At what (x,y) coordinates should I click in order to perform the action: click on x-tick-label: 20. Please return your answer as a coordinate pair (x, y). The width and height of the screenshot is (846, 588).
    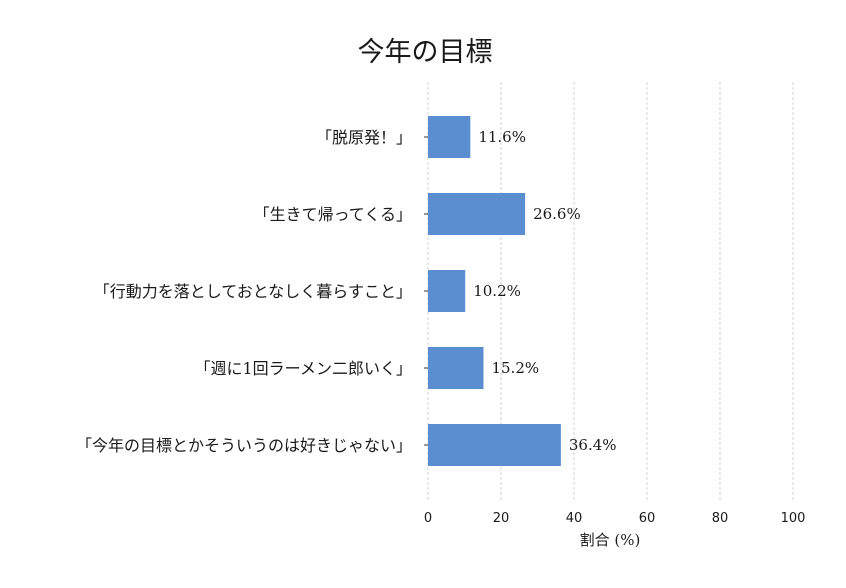
    Looking at the image, I should click on (501, 518).